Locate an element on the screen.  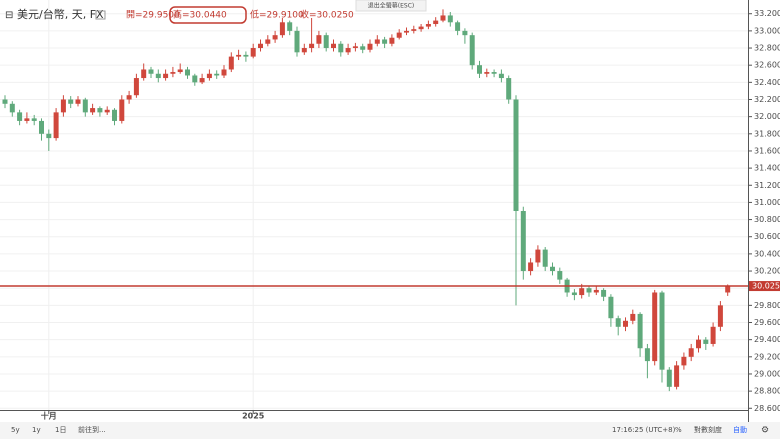
exit-fullscreen: 退出全螢幕(ESC) is located at coordinates (391, 6).